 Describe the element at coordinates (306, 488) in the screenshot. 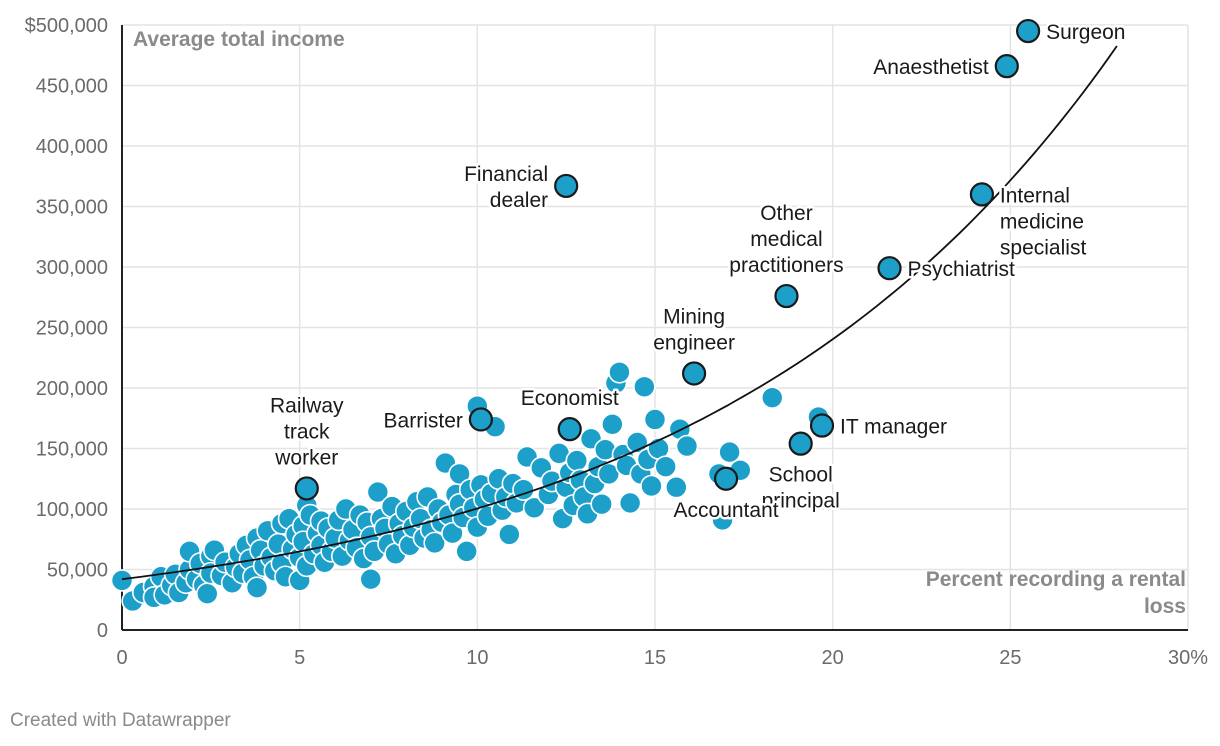

I see `highlight-point-railway-track-worker` at that location.